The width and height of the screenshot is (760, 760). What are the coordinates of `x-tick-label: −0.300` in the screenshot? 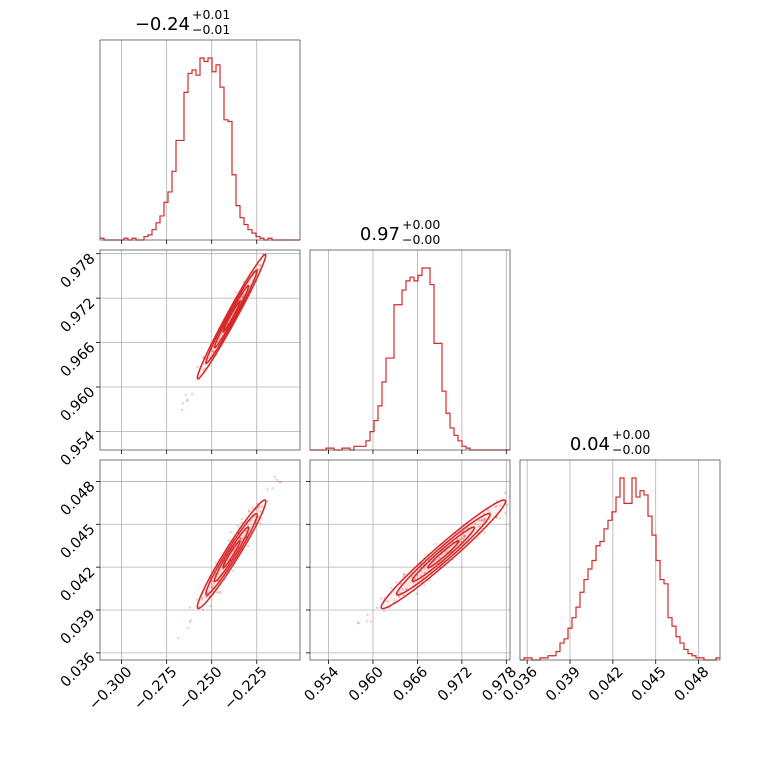 It's located at (110, 688).